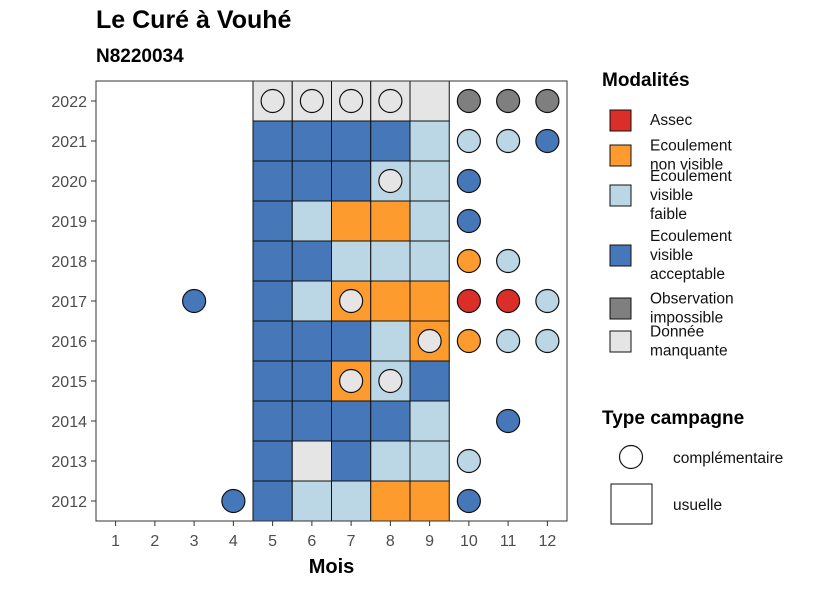  What do you see at coordinates (69, 502) in the screenshot?
I see `y-tick-label: 2012` at bounding box center [69, 502].